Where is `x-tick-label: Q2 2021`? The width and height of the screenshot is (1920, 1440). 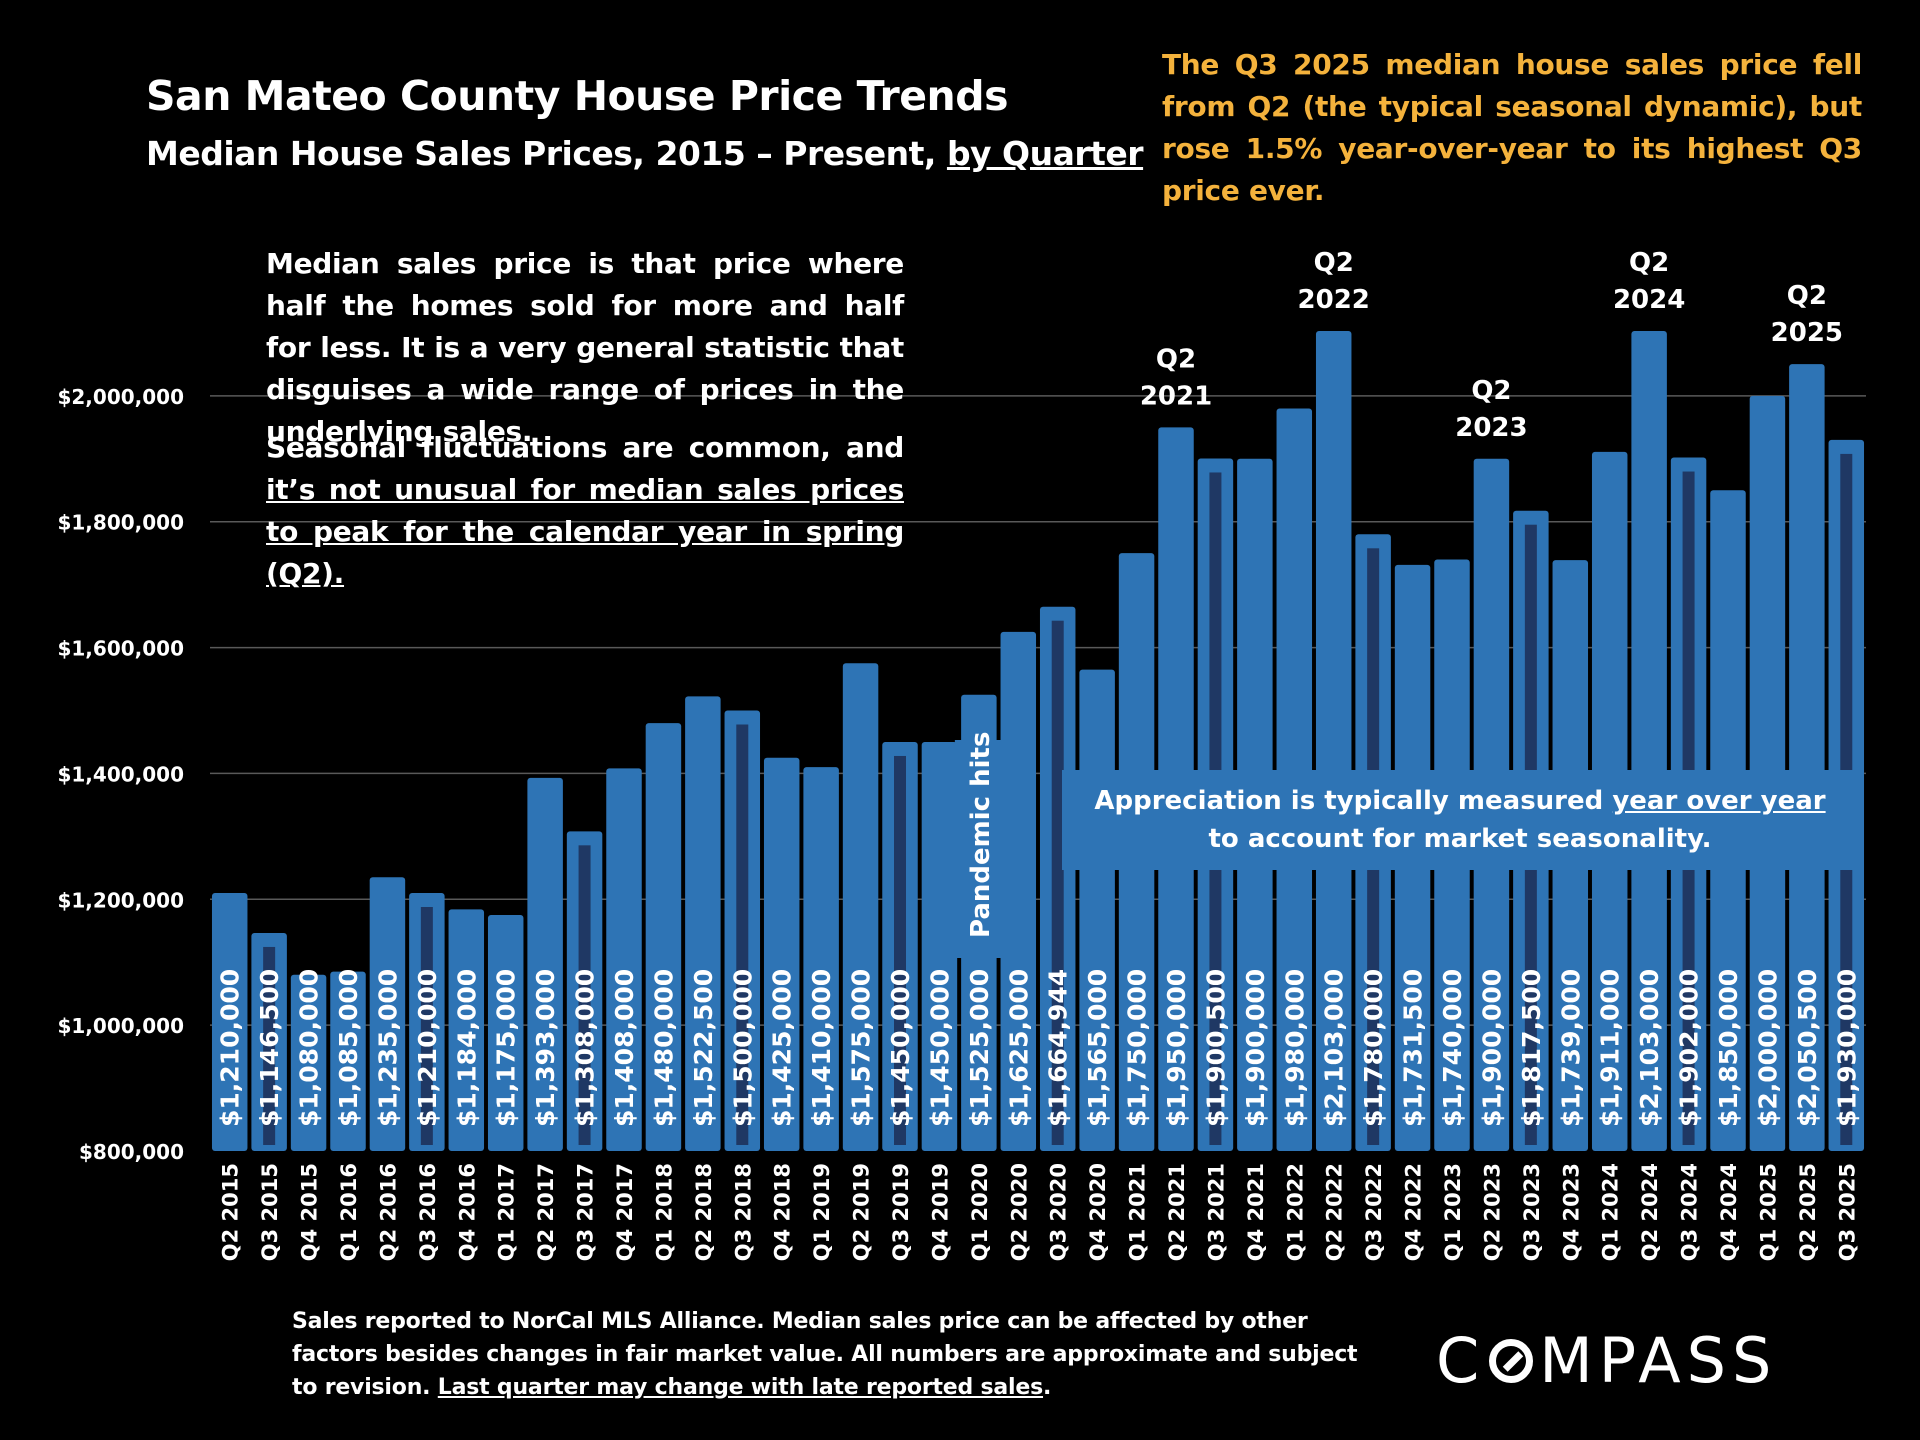 x-tick-label: Q2 2021 is located at coordinates (1177, 1212).